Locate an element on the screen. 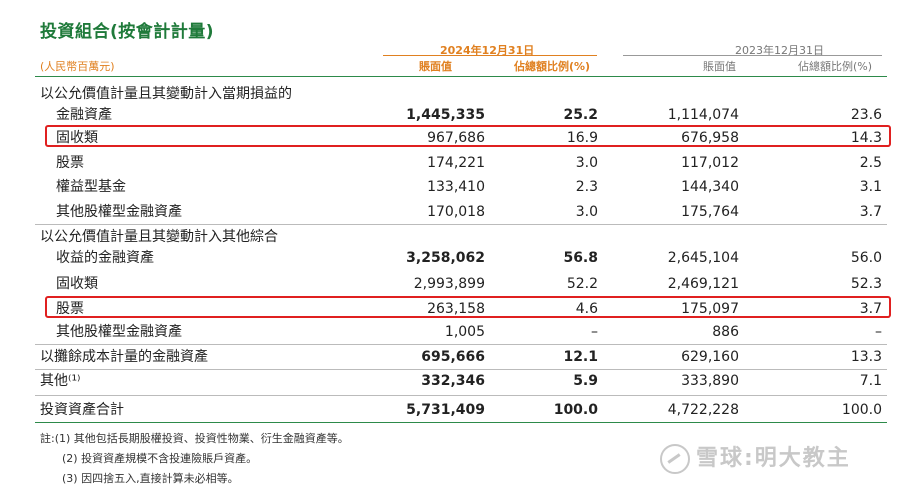  cell-2024-ratio: 25.2 is located at coordinates (580, 115).